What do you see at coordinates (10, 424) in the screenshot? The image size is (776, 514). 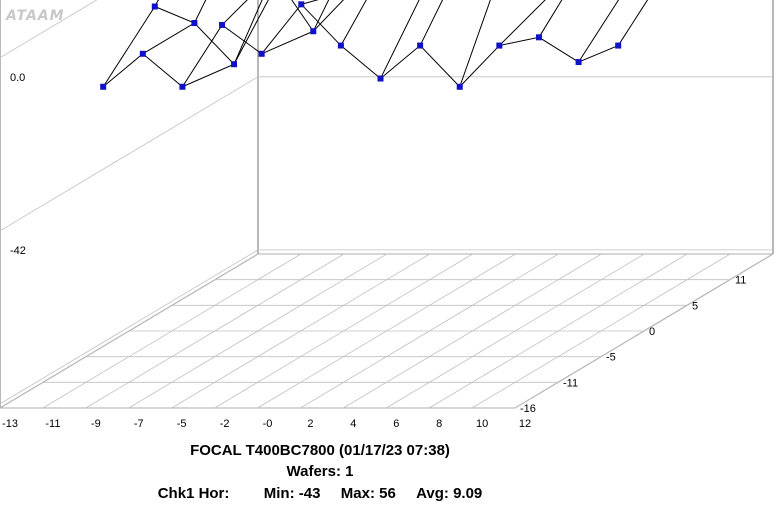 I see `x-tick-label: -13` at bounding box center [10, 424].